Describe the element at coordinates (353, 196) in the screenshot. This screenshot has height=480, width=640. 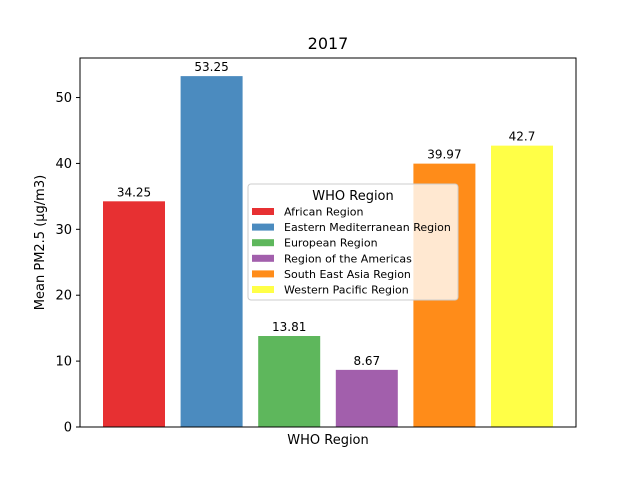
I see `legend-title: WHO Region` at that location.